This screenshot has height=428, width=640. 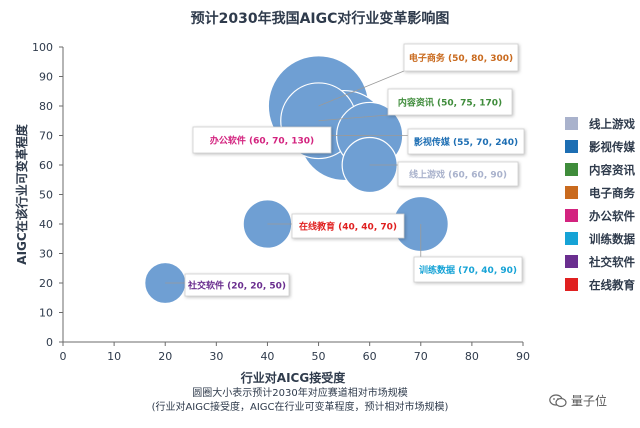 I want to click on callout-label-8: 在线教育 (40, 40, 70), so click(x=348, y=227).